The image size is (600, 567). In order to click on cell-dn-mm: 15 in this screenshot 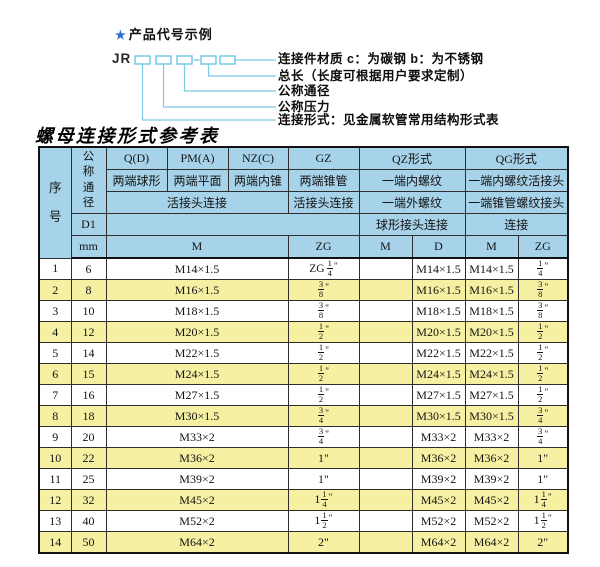, I will do `click(88, 374)`.